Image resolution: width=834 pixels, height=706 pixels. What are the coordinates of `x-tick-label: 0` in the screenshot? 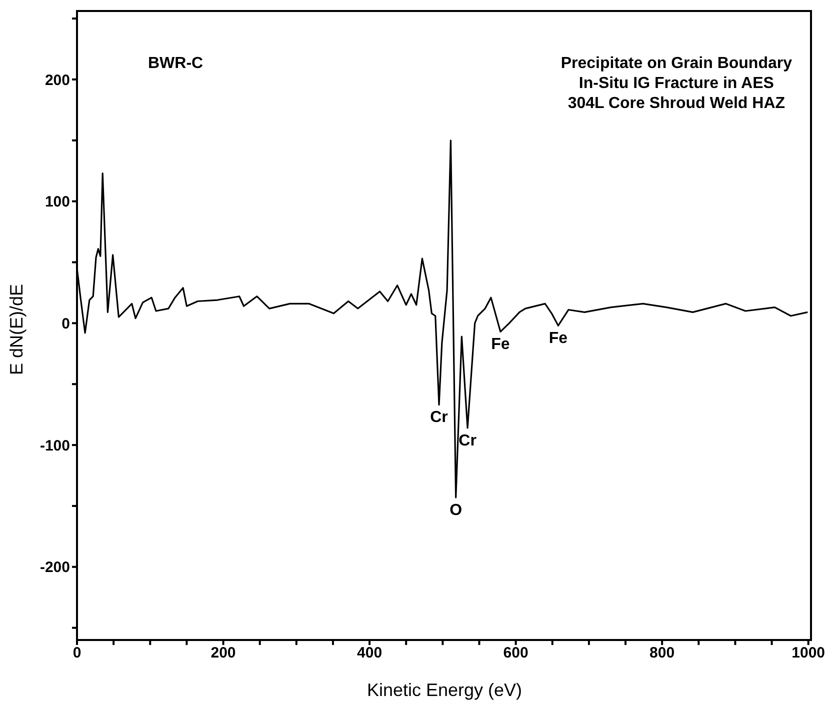 It's located at (77, 653).